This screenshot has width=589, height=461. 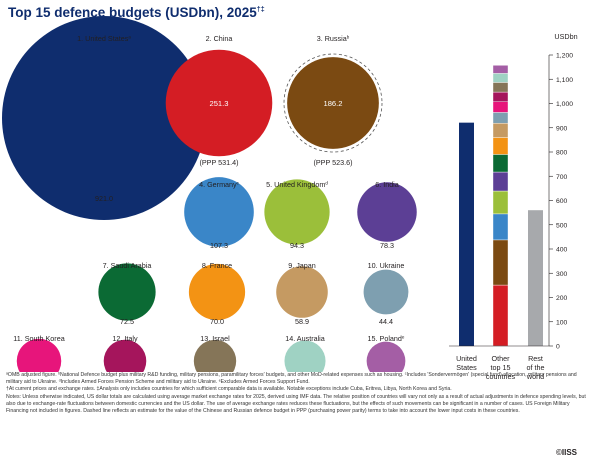 I want to click on country-label: 6. India, so click(x=387, y=184).